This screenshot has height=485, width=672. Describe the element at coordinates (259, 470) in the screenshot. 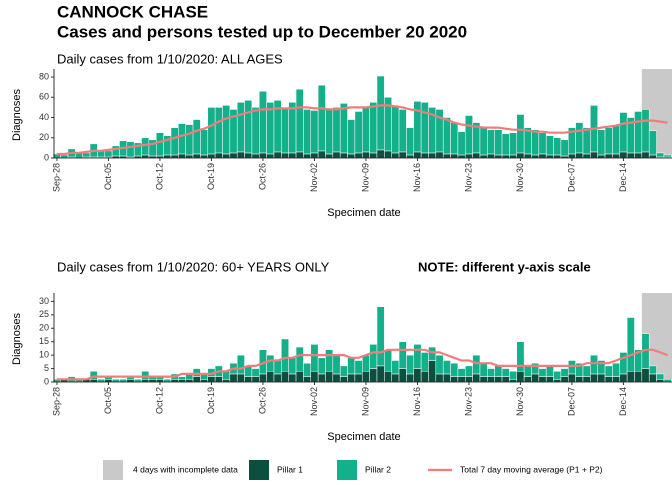

I see `legend-swatch` at that location.